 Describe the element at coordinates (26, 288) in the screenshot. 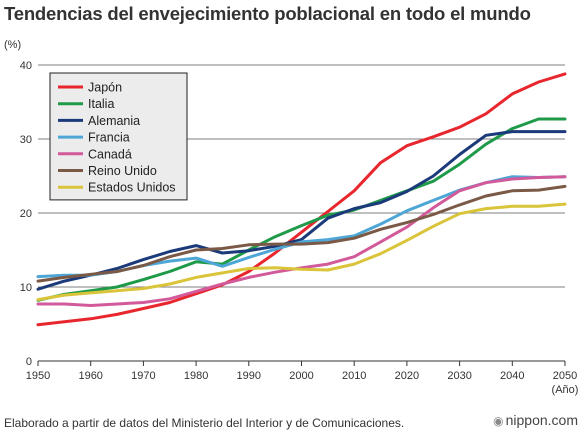

I see `y-tick-label: 10` at that location.